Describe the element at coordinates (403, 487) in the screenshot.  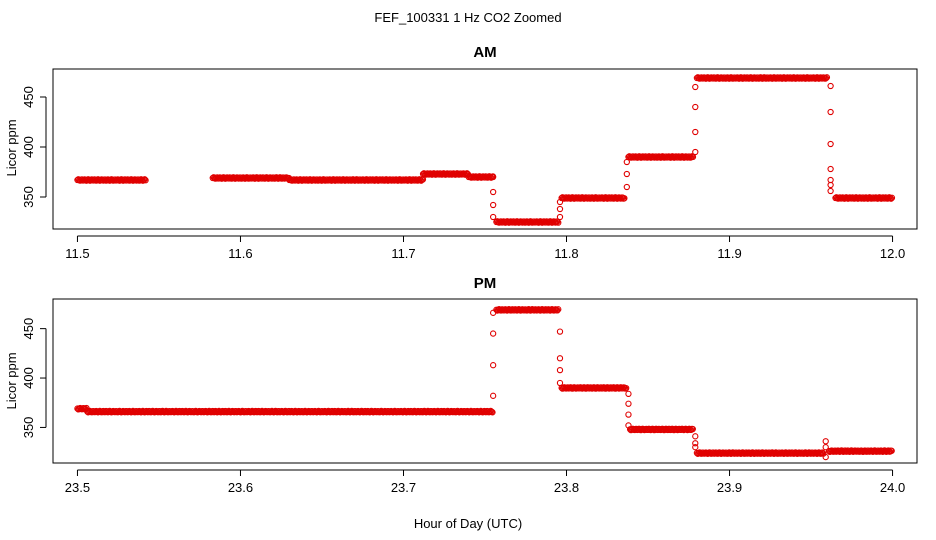
I see `panel-pm-xtick-label: 23.7` at that location.